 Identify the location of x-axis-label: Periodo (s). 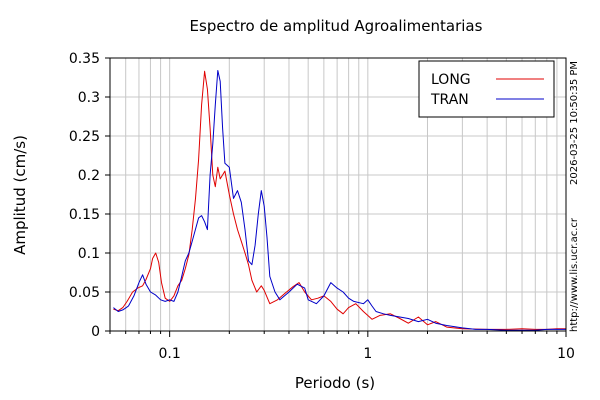
(335, 383).